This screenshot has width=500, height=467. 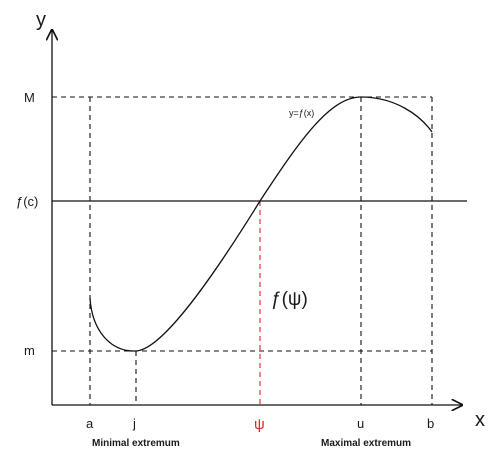 What do you see at coordinates (259, 424) in the screenshot?
I see `x-label-psi: ψ` at bounding box center [259, 424].